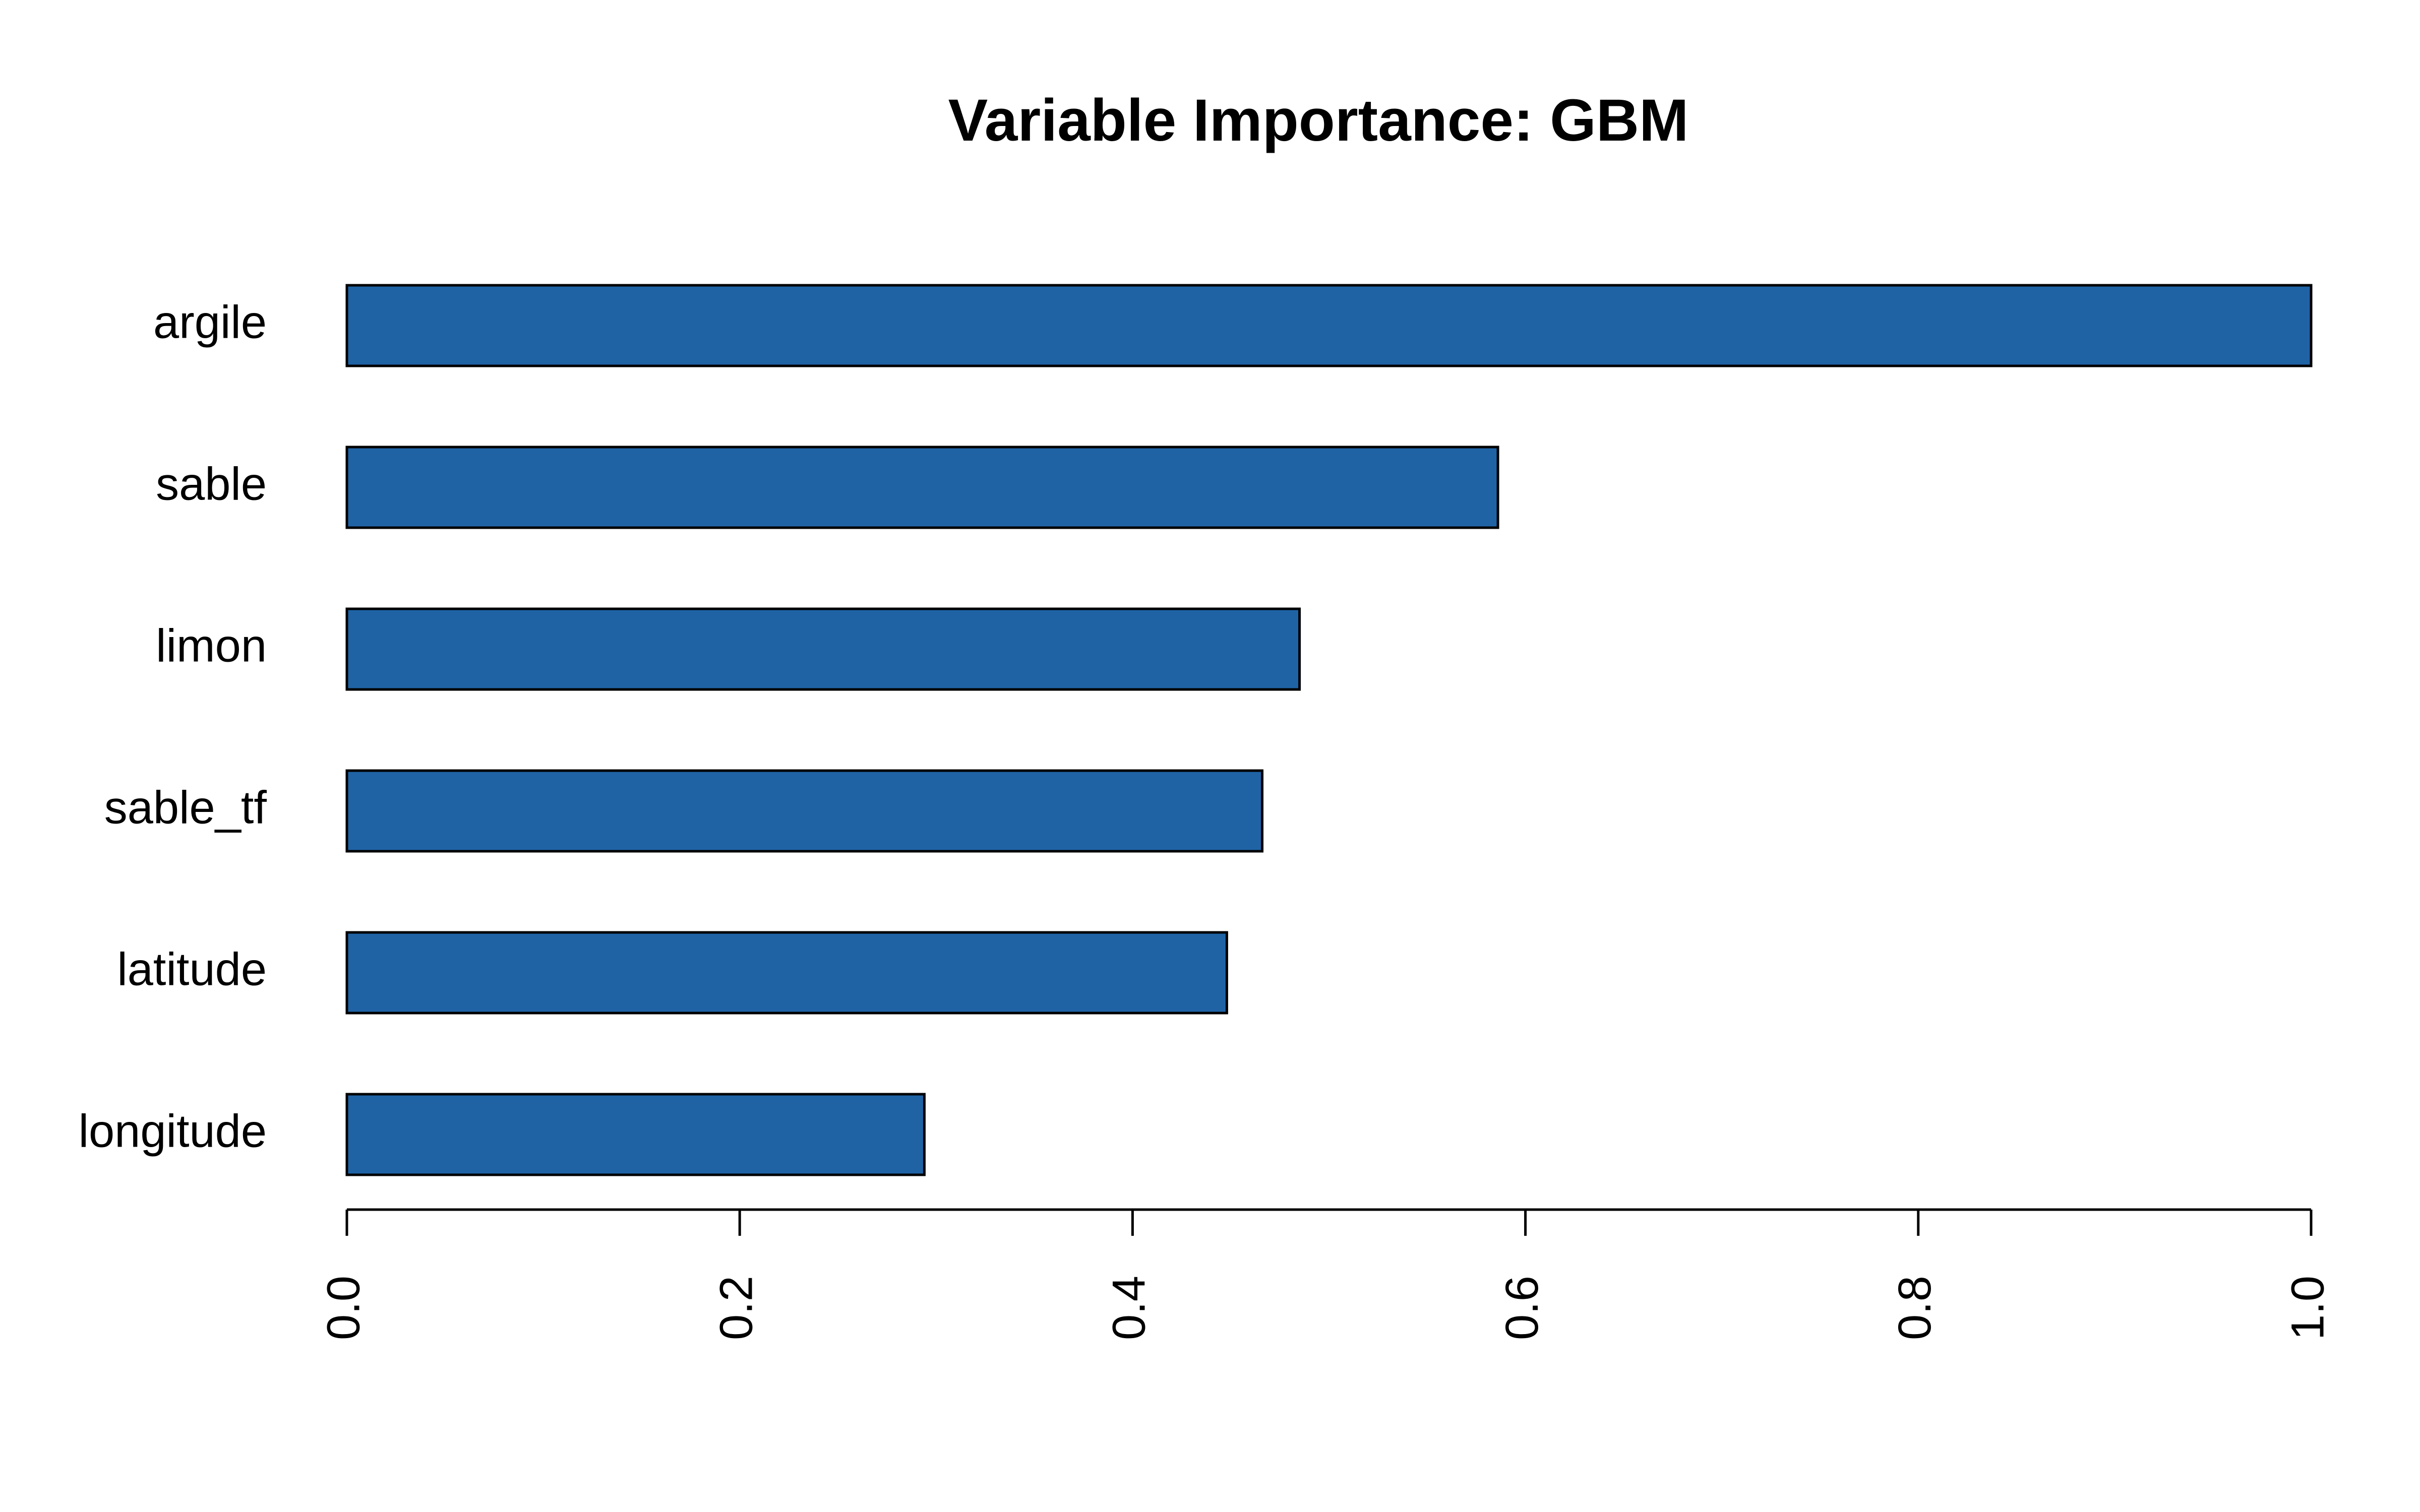 The height and width of the screenshot is (1512, 2420). What do you see at coordinates (192, 969) in the screenshot?
I see `y-tick-label: latitude` at bounding box center [192, 969].